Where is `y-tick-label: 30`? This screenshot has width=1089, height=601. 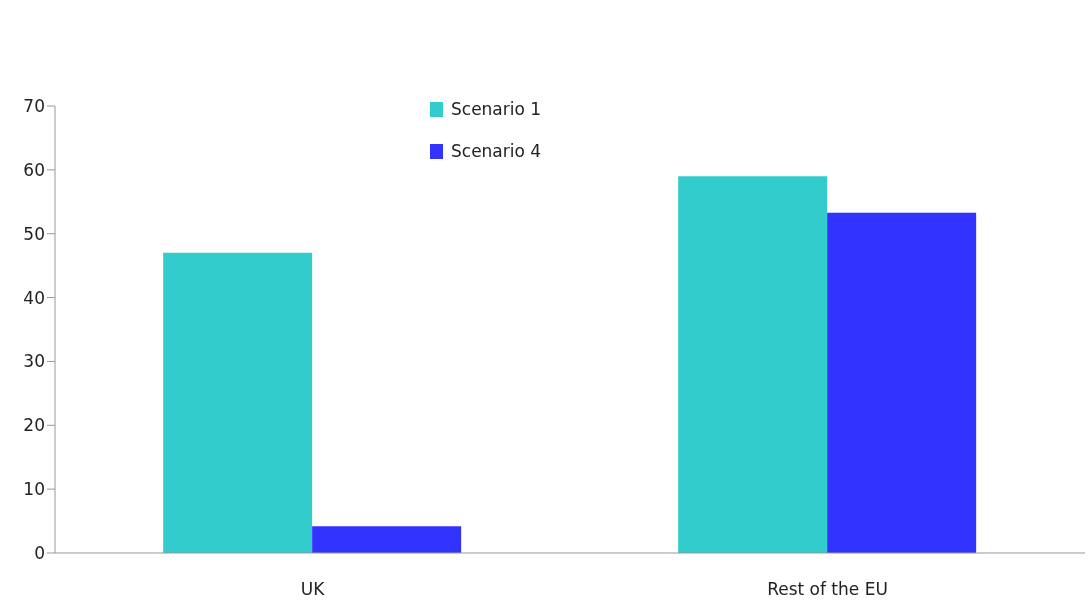
y-tick-label: 30 is located at coordinates (34, 361).